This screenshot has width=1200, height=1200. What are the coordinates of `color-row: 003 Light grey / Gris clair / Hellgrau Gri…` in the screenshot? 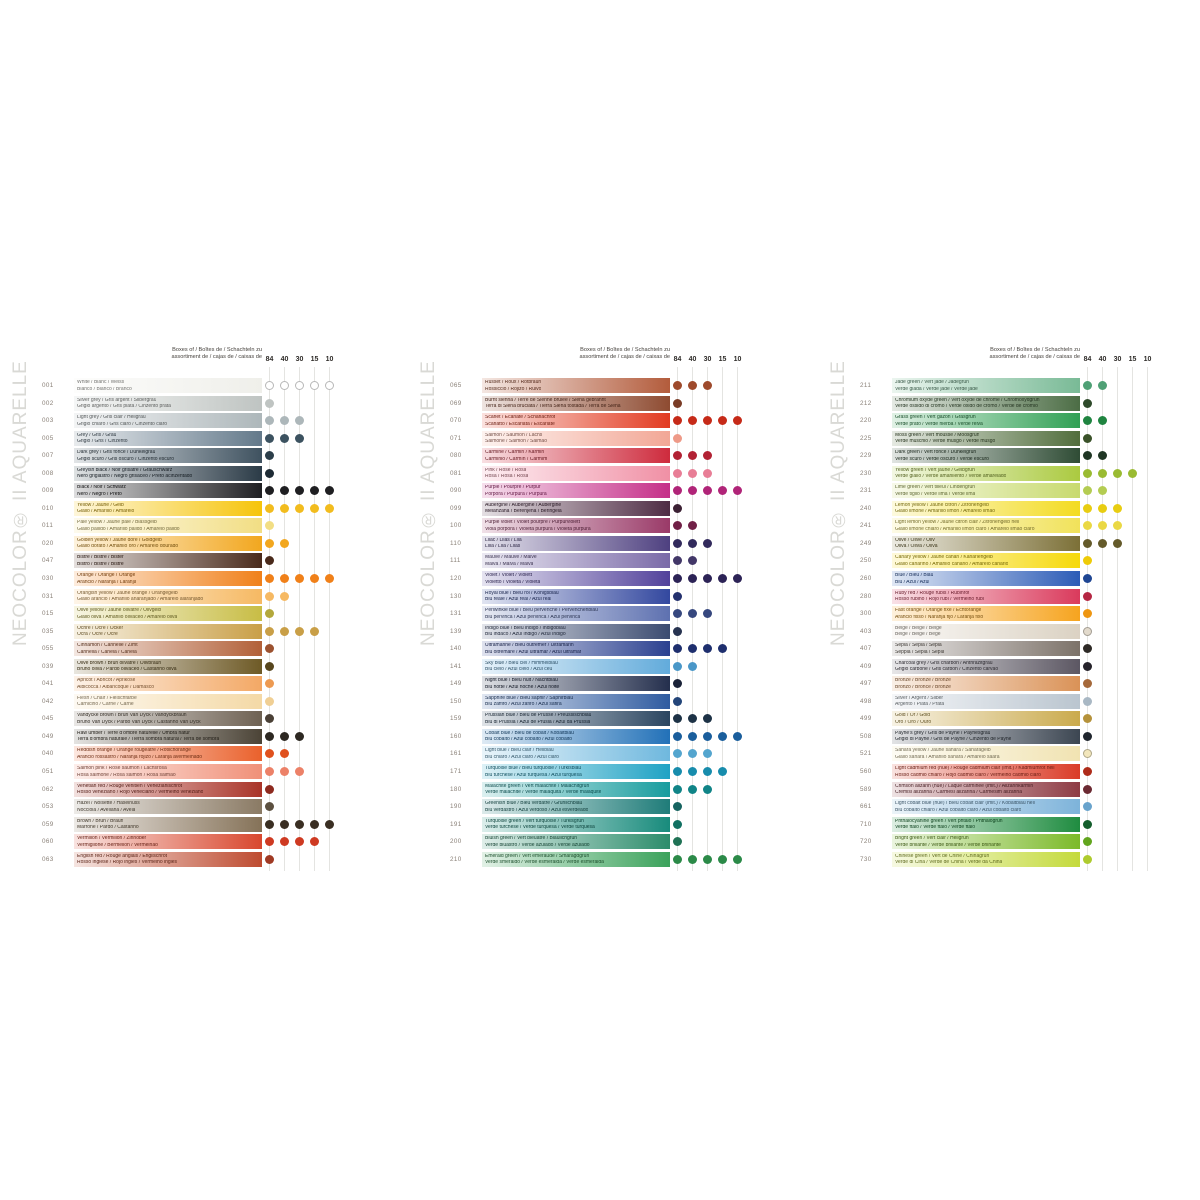 It's located at (196, 422).